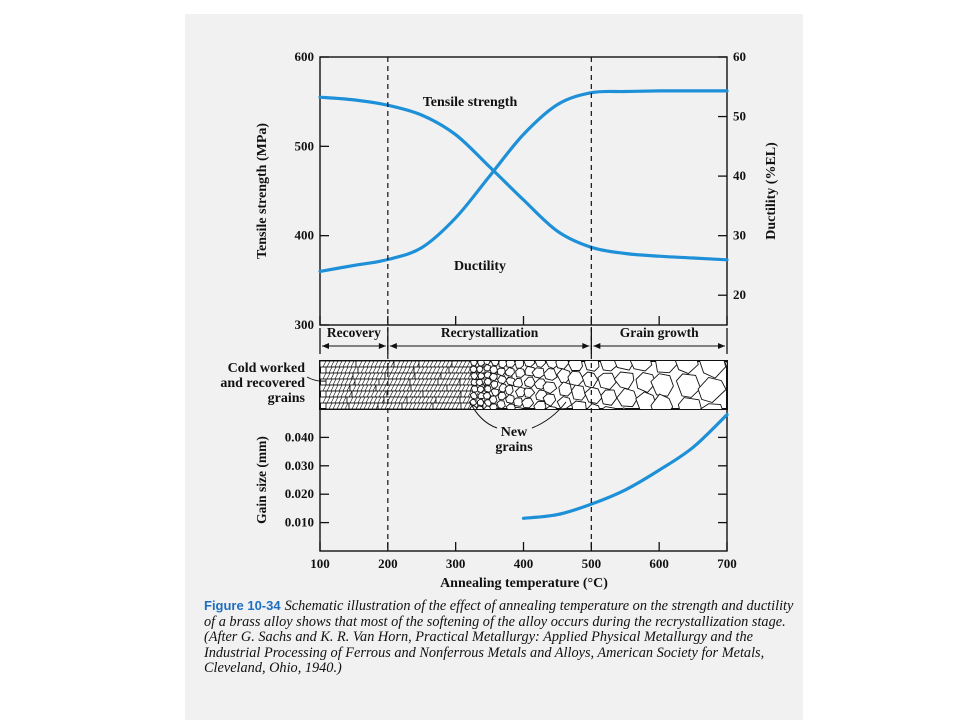  I want to click on y-left-tick-label-0: 300, so click(305, 324).